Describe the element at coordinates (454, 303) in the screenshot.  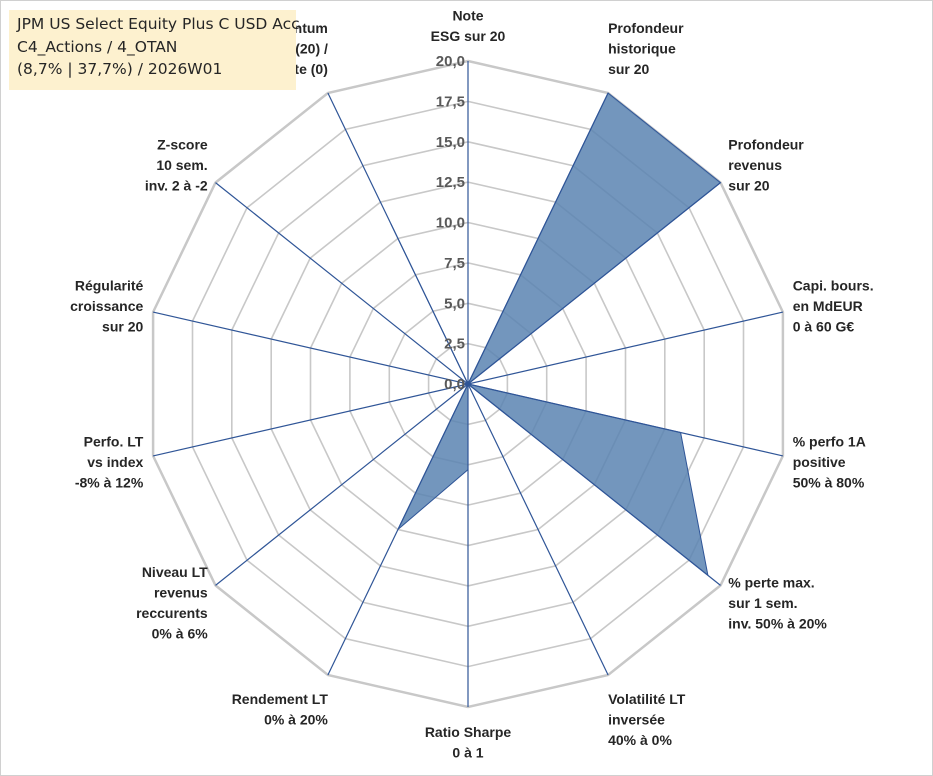
I see `tick-label: 5,0` at that location.